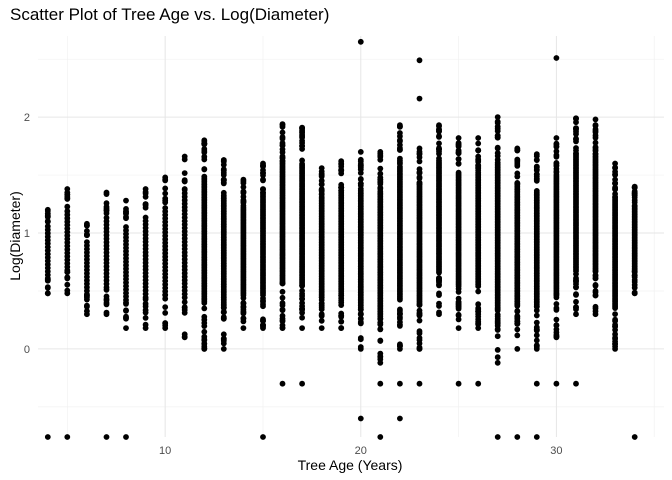 The image size is (672, 480). I want to click on y-tick-label: 2, so click(27, 118).